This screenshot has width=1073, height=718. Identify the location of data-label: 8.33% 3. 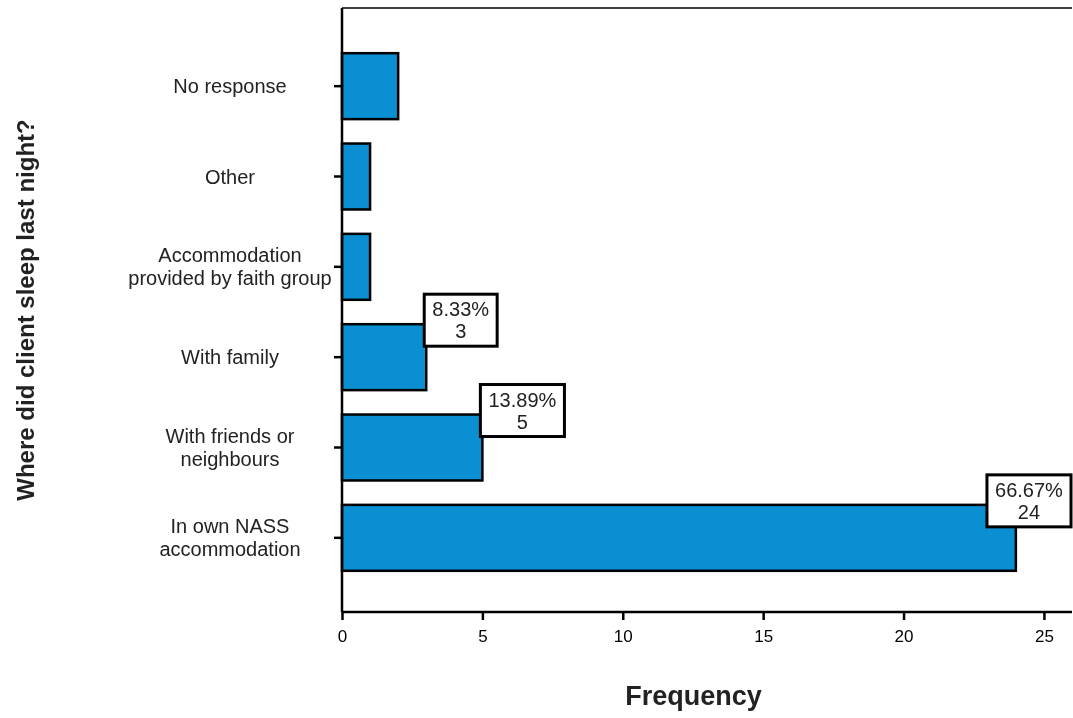
(461, 320).